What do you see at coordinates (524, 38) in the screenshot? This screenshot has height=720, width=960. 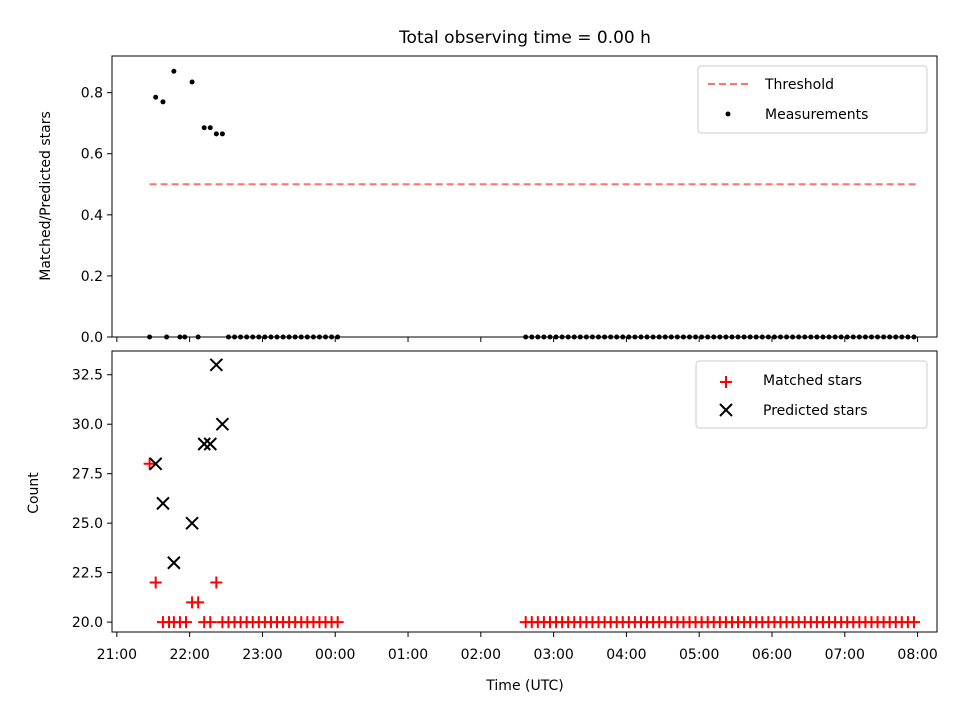 I see `chart-title: Total observing time = 0.00 h` at bounding box center [524, 38].